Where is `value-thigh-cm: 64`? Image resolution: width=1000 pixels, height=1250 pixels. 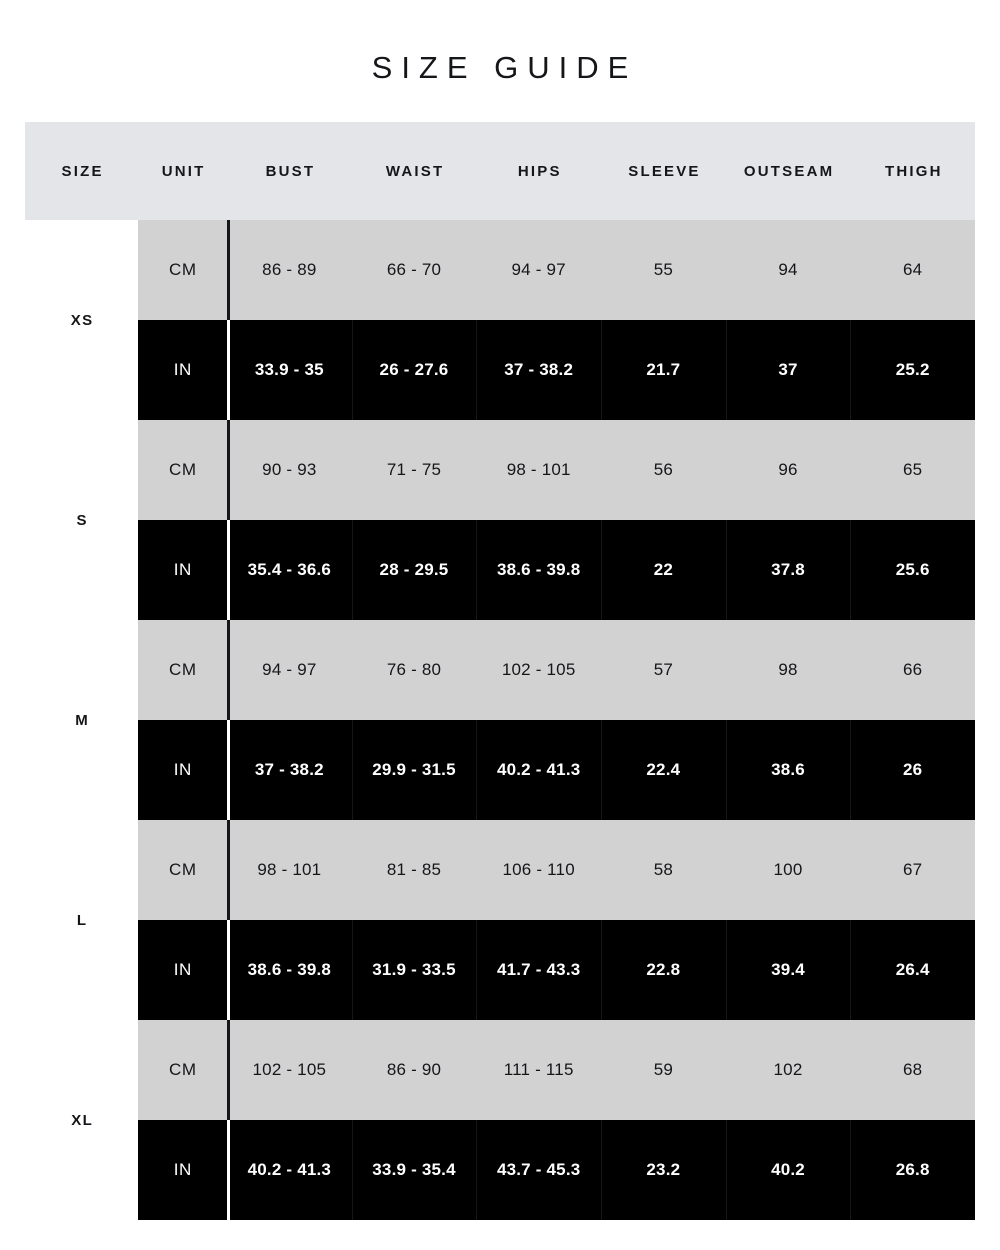
value-thigh-cm: 64 is located at coordinates (913, 269).